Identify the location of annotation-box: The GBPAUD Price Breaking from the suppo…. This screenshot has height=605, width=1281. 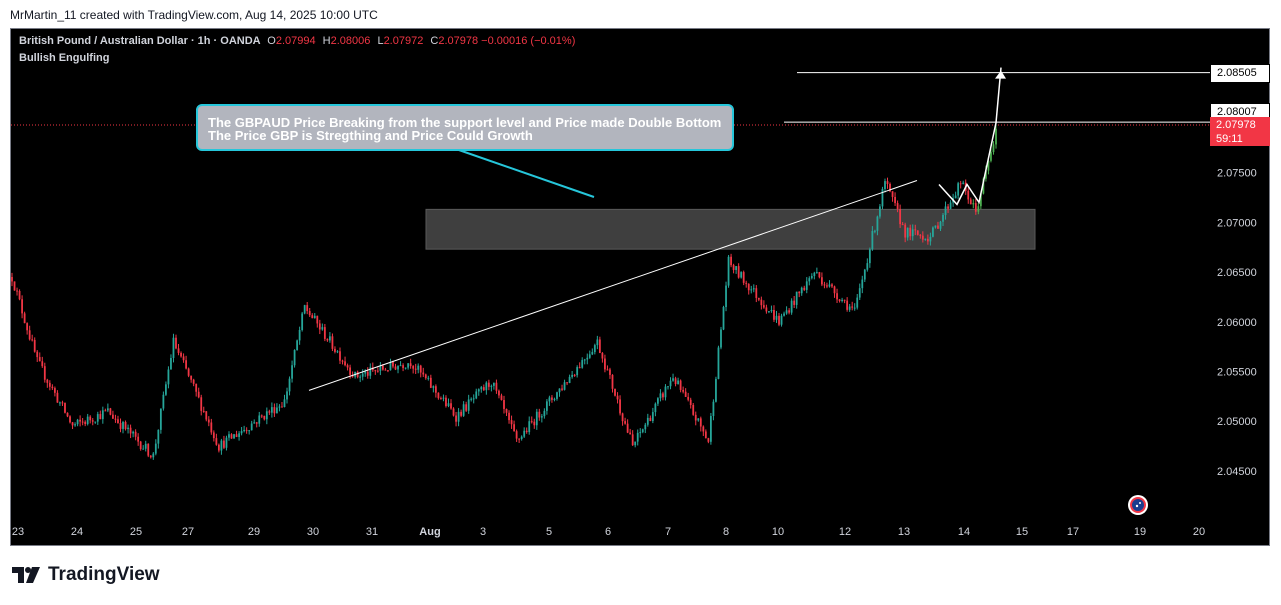
(465, 127).